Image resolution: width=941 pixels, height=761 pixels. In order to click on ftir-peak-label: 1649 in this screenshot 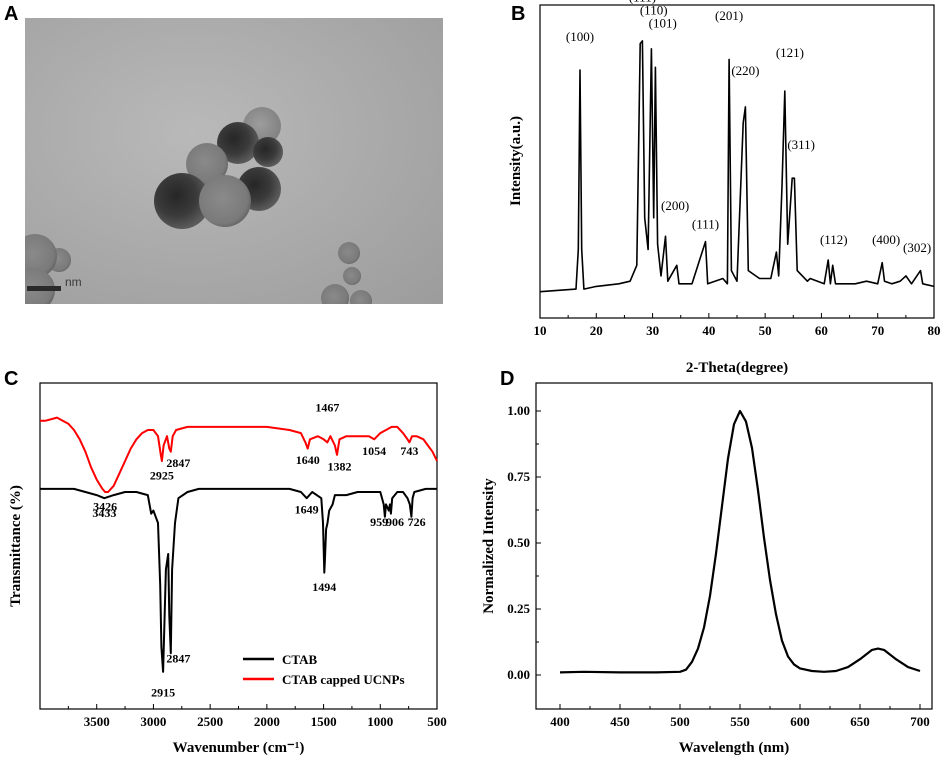, I will do `click(307, 510)`.